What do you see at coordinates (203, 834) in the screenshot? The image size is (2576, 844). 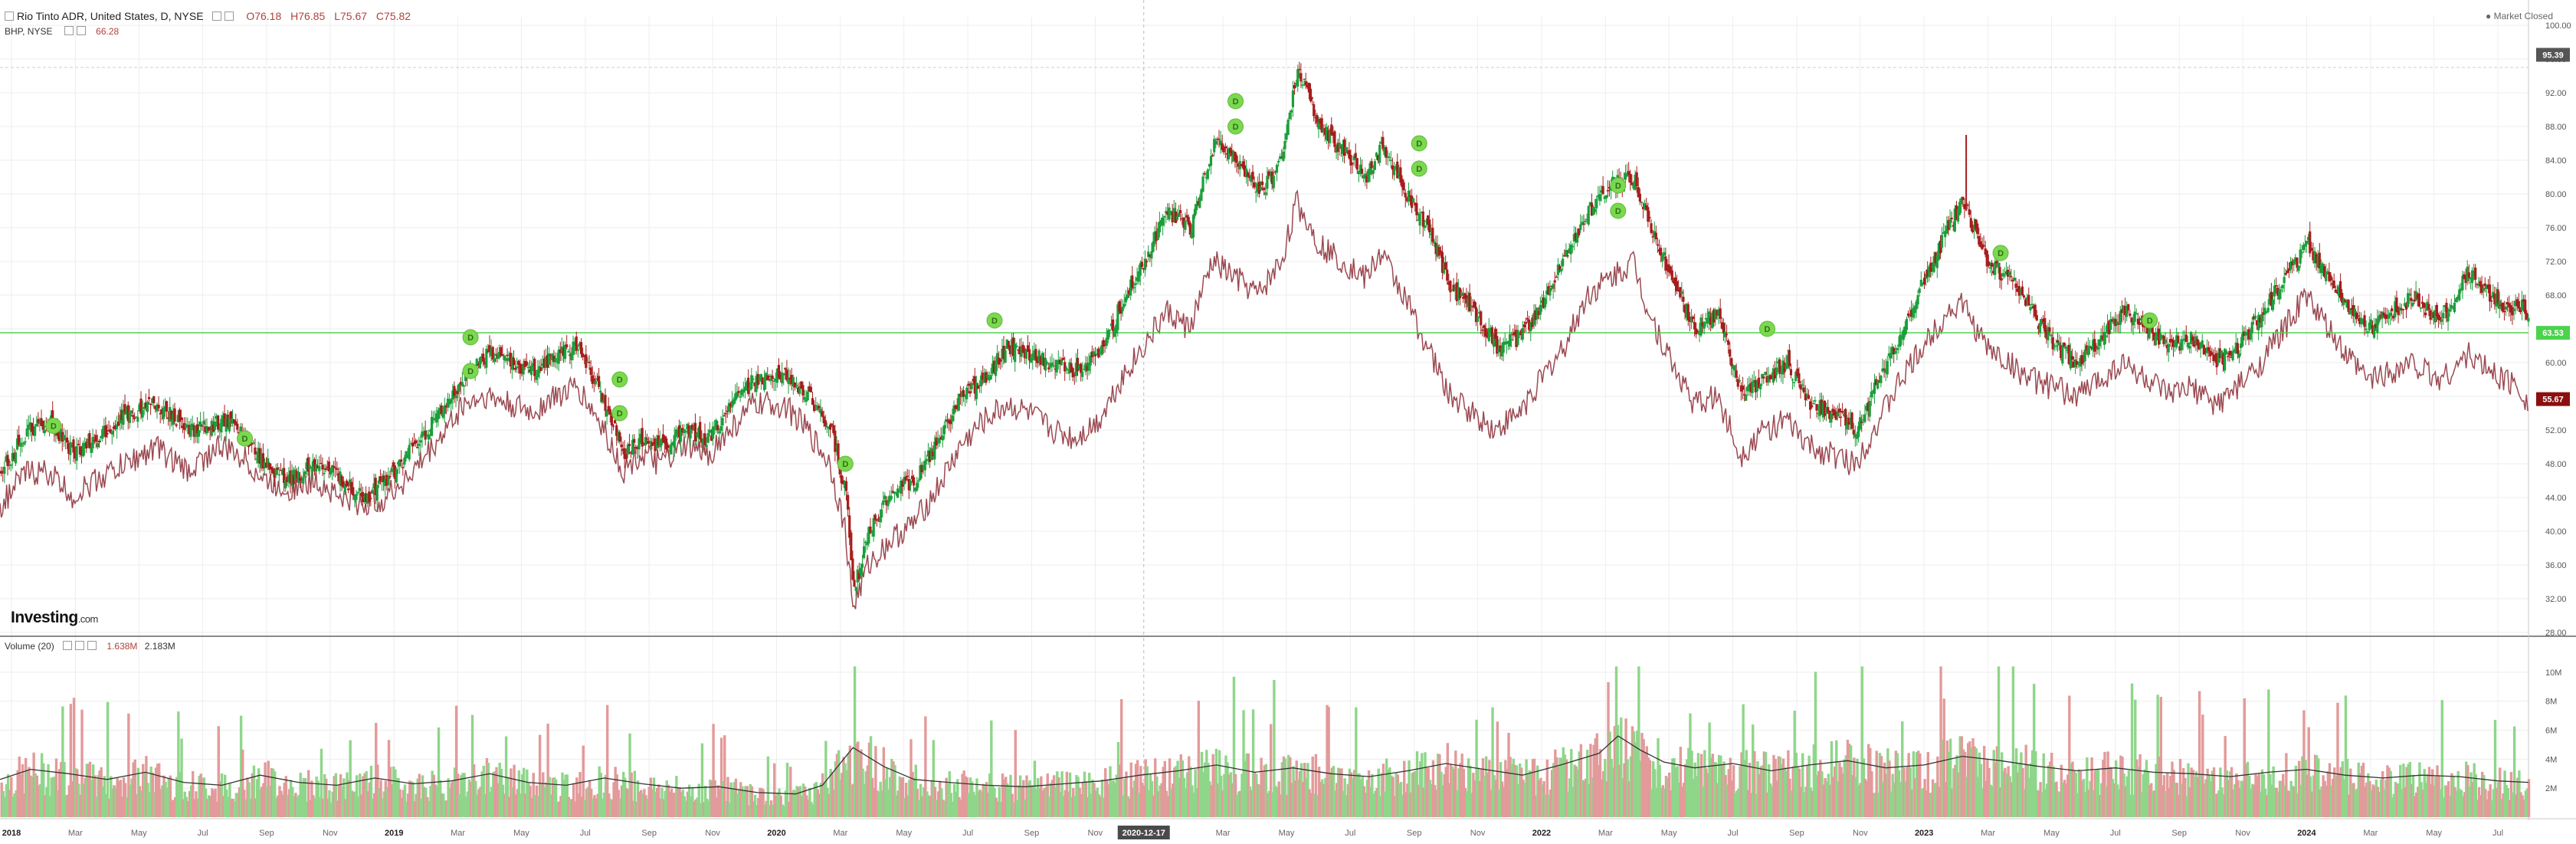 I see `time-tick-label: Jul` at bounding box center [203, 834].